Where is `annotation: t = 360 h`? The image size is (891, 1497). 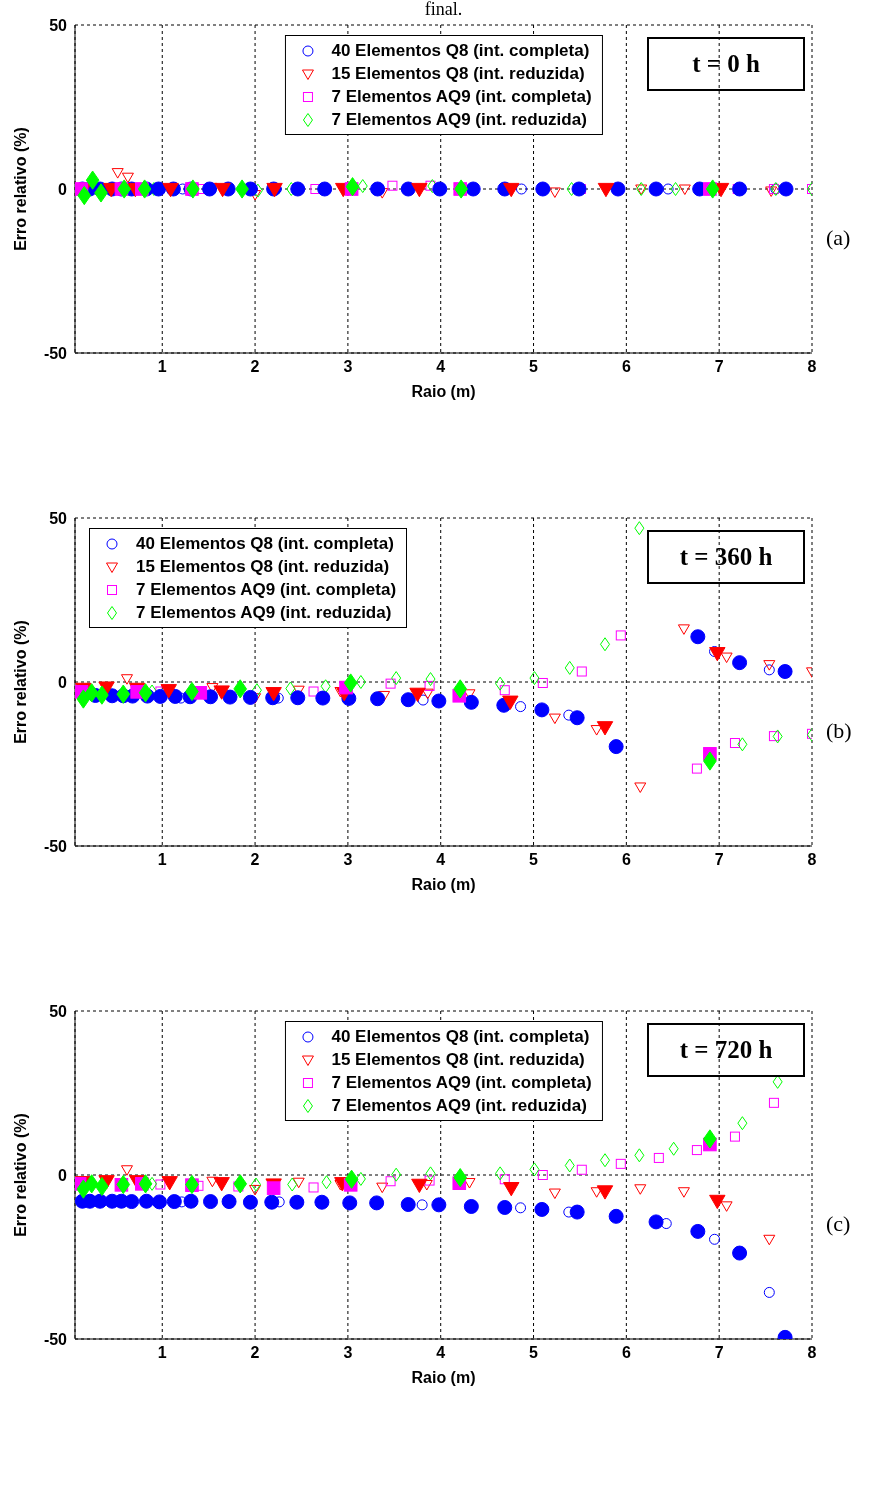 annotation: t = 360 h is located at coordinates (726, 557).